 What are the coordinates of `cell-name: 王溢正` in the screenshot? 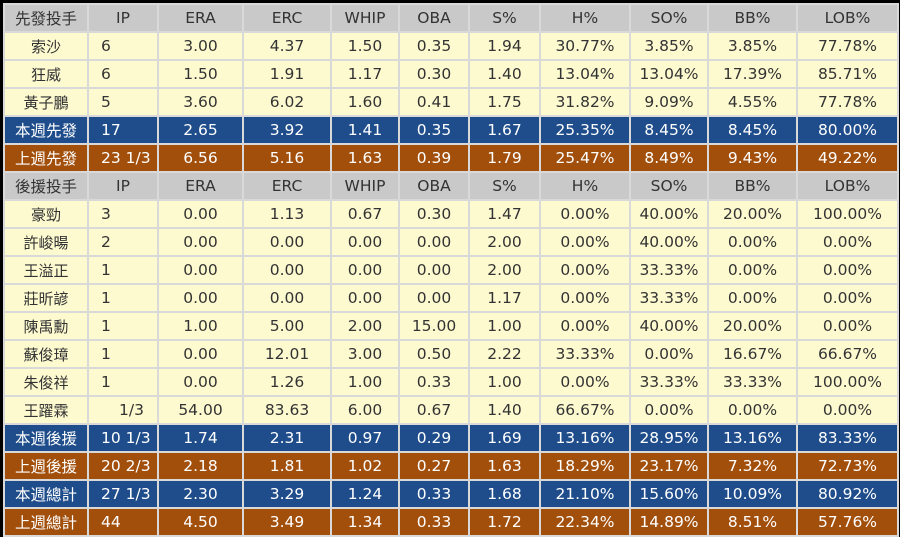 It's located at (46, 270).